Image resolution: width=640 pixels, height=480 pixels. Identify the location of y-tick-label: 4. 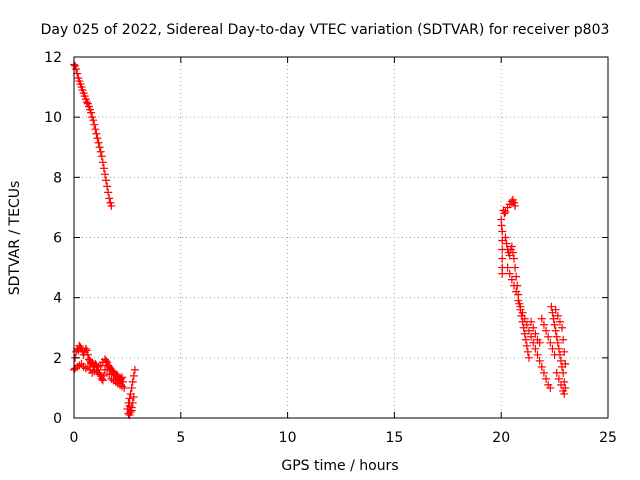
(57, 299).